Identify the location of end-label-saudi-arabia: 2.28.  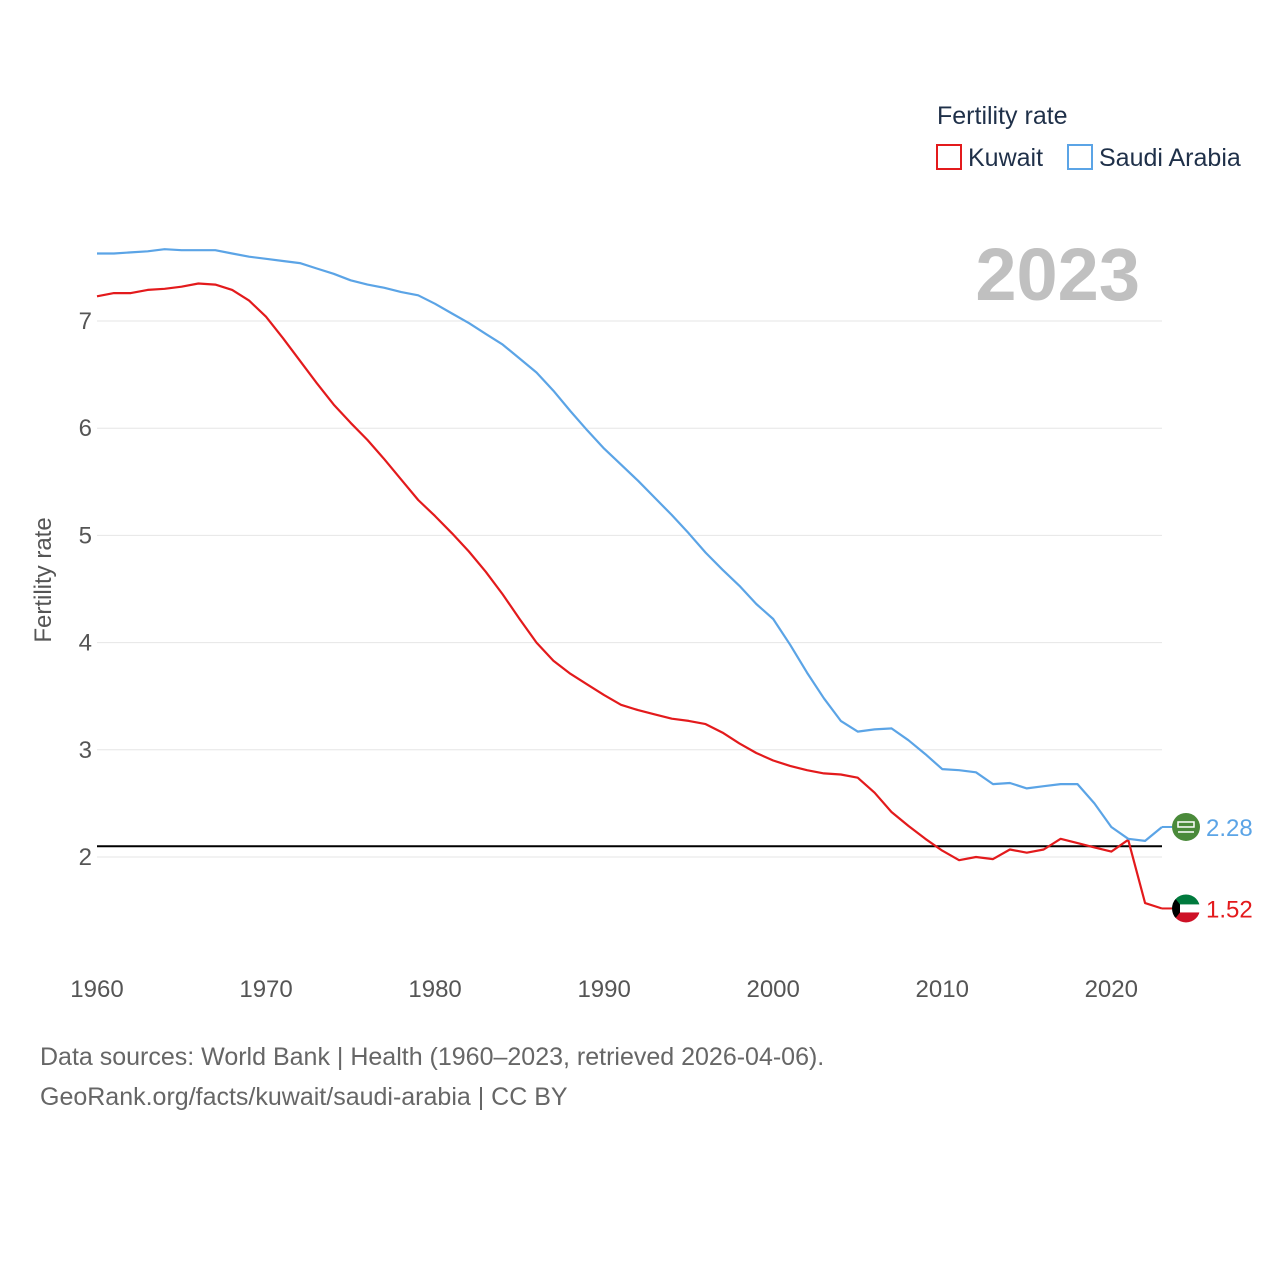
(1229, 828).